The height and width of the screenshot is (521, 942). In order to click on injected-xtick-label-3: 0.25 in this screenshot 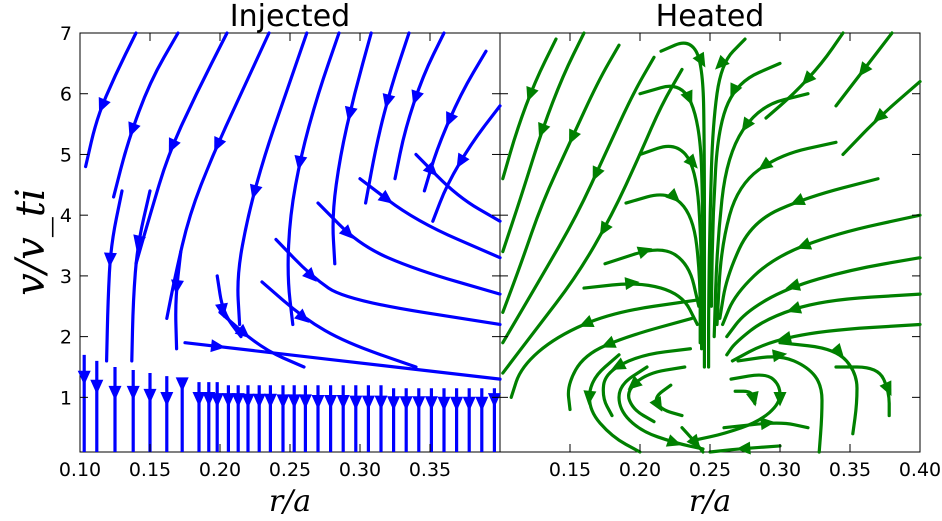, I will do `click(290, 470)`.